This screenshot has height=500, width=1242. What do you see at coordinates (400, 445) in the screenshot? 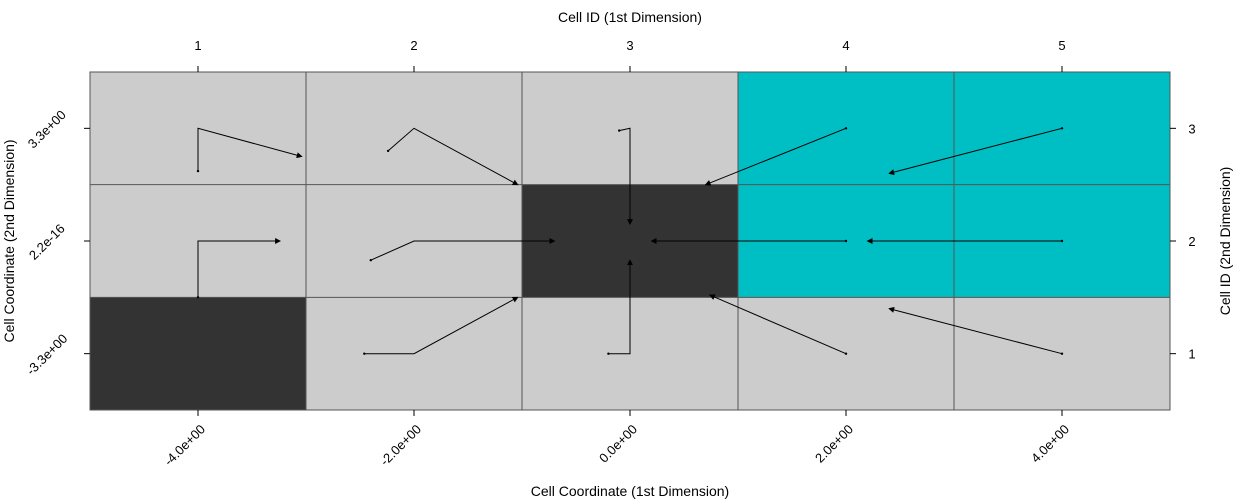
I see `bottom-tick-label: -2.0e+00` at bounding box center [400, 445].